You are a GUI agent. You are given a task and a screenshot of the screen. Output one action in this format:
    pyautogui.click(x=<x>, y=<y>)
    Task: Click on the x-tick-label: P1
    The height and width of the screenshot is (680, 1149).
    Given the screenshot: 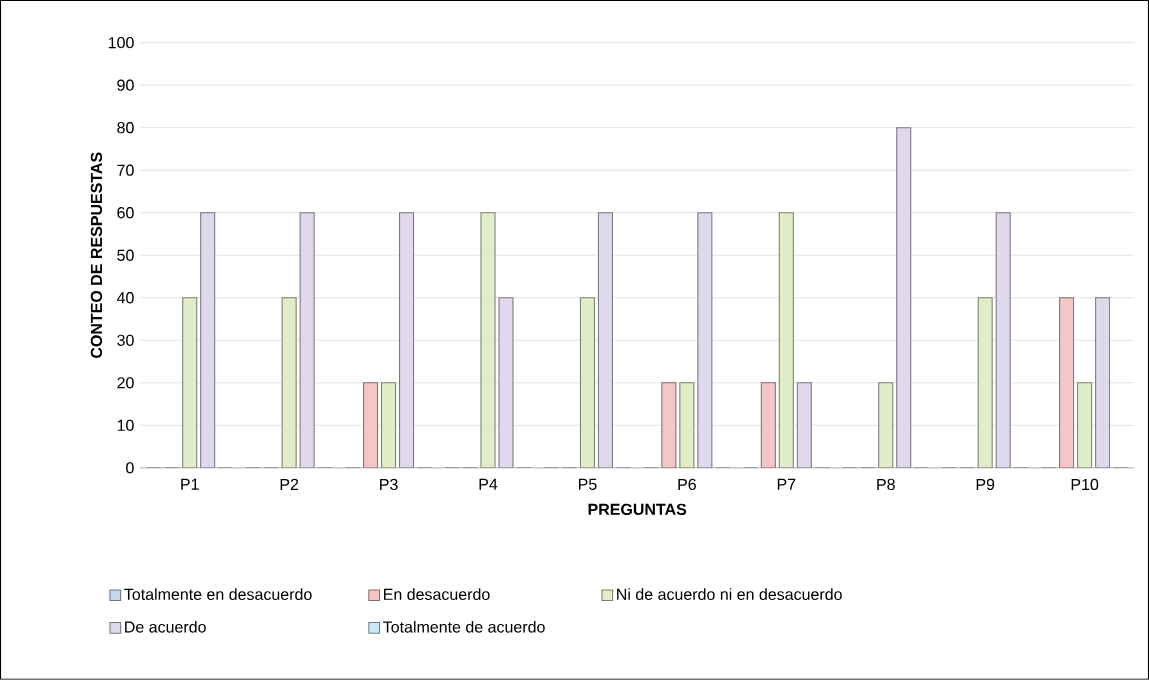 What is the action you would take?
    pyautogui.click(x=190, y=484)
    